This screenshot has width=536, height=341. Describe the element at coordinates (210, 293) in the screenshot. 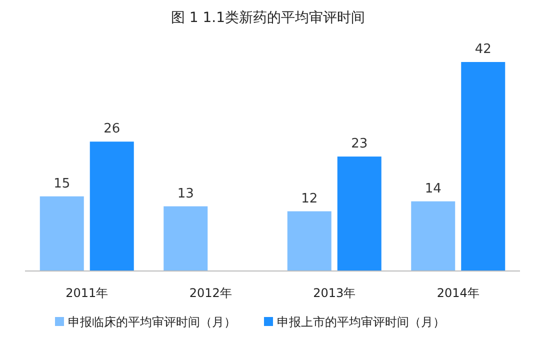

I see `x-tick-label: 2012年` at that location.